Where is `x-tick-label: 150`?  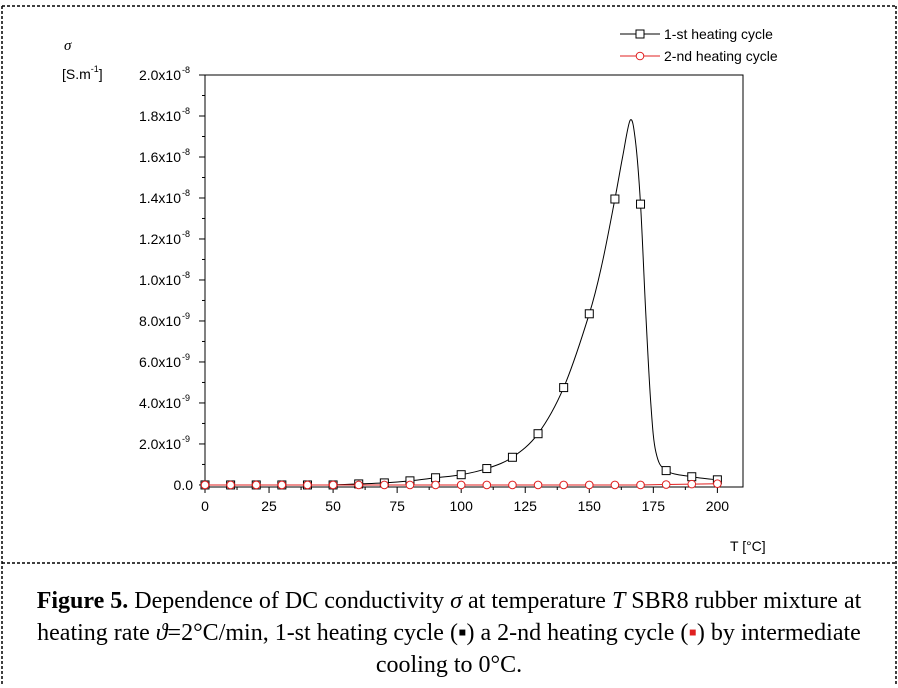 x-tick-label: 150 is located at coordinates (590, 506).